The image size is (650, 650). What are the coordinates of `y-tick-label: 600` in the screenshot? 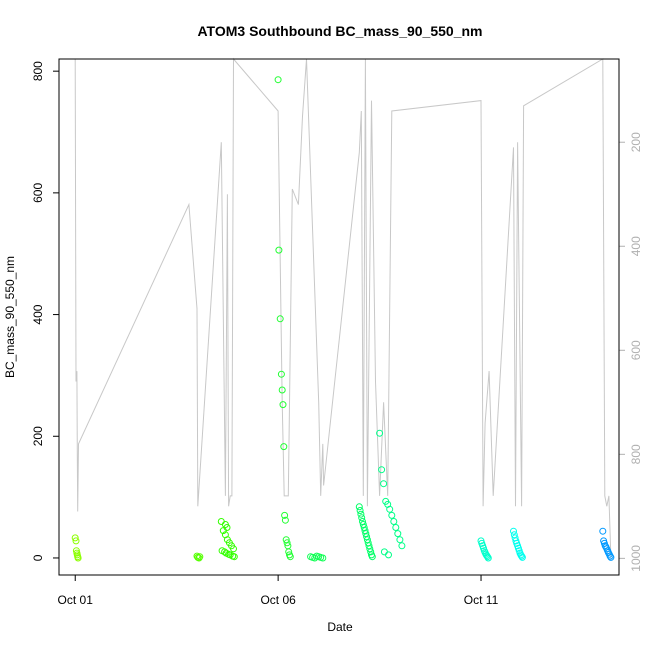 It's located at (38, 193).